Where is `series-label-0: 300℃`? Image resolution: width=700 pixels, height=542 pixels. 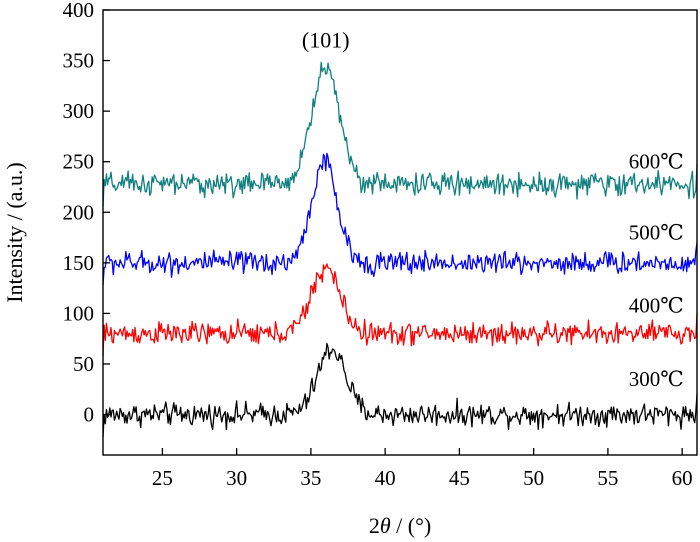 series-label-0: 300℃ is located at coordinates (656, 379).